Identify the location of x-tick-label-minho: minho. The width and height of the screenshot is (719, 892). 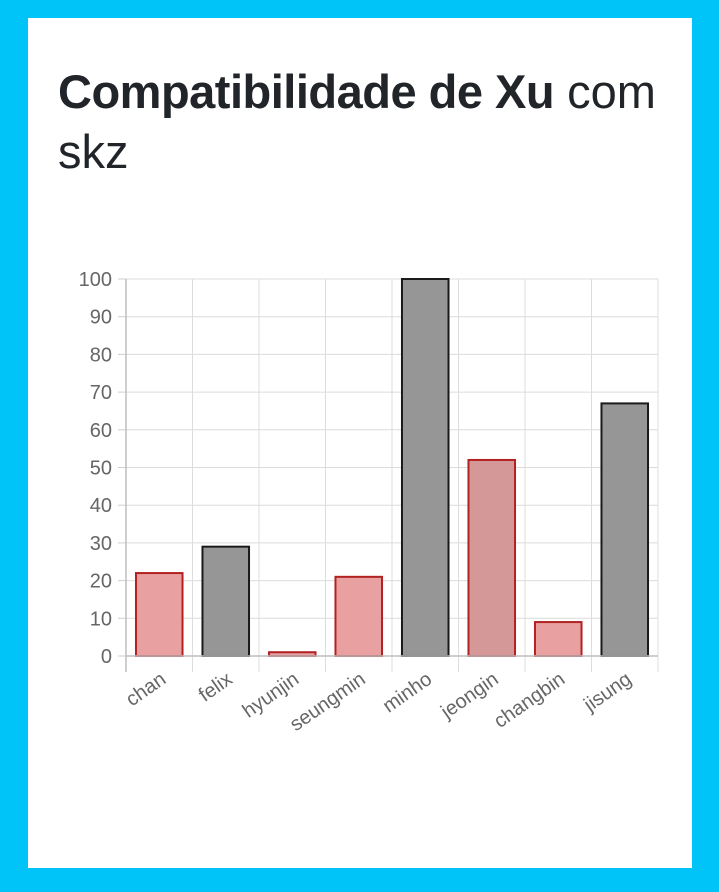
(407, 692).